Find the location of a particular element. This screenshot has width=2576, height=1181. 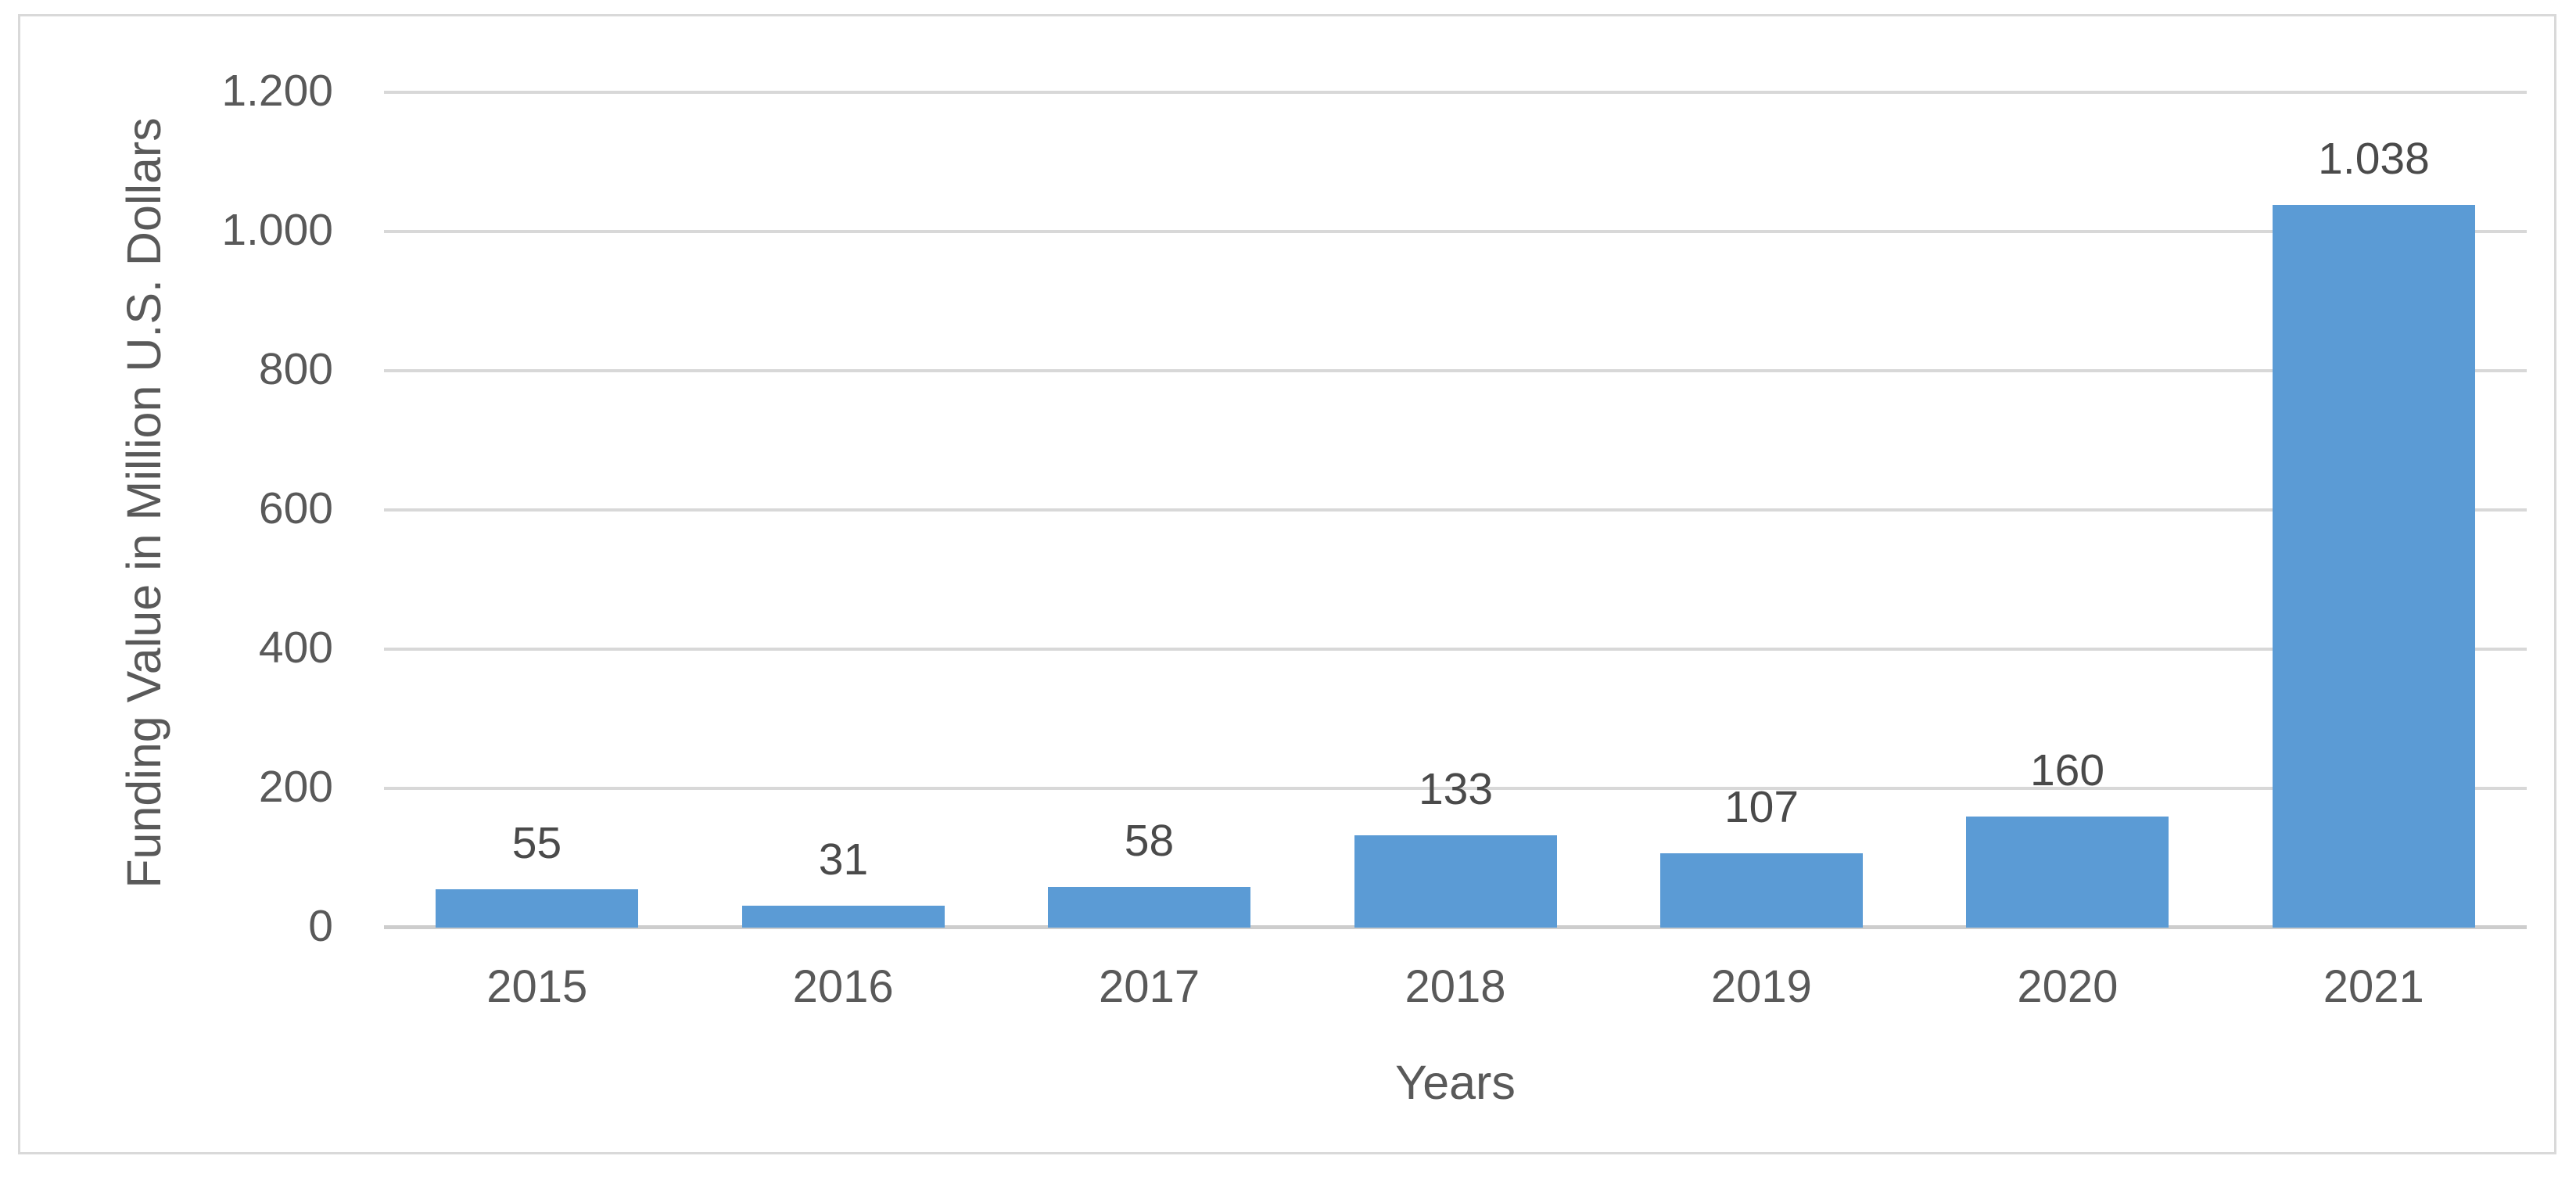

y-tick-label: 200 is located at coordinates (295, 786).